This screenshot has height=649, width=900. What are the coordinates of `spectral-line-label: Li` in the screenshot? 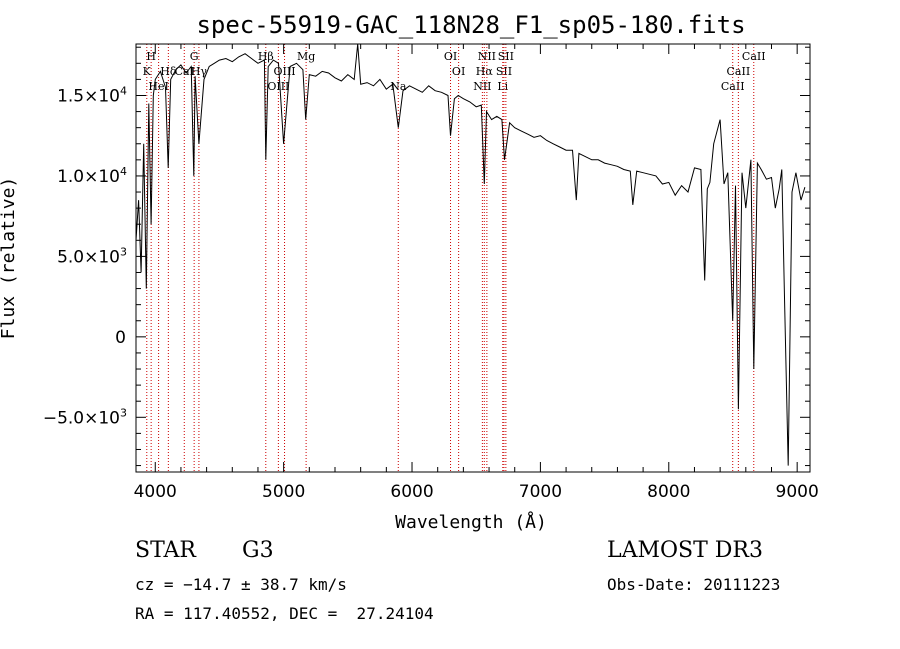 It's located at (502, 86).